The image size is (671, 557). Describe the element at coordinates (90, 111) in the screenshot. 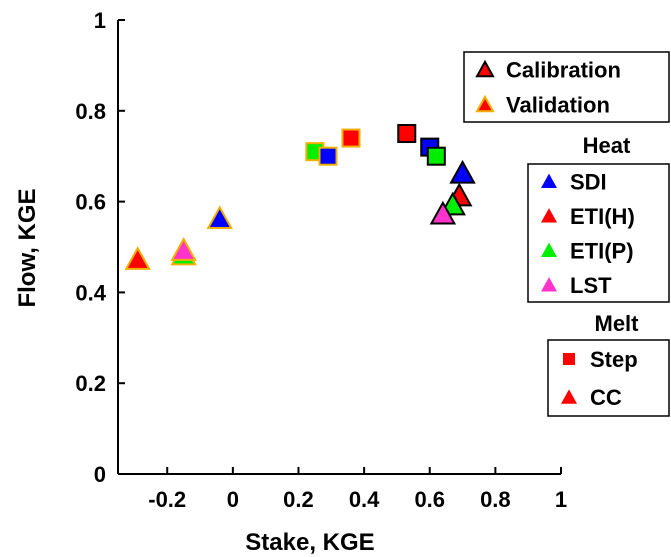

I see `y-tick-label: 0.8` at that location.